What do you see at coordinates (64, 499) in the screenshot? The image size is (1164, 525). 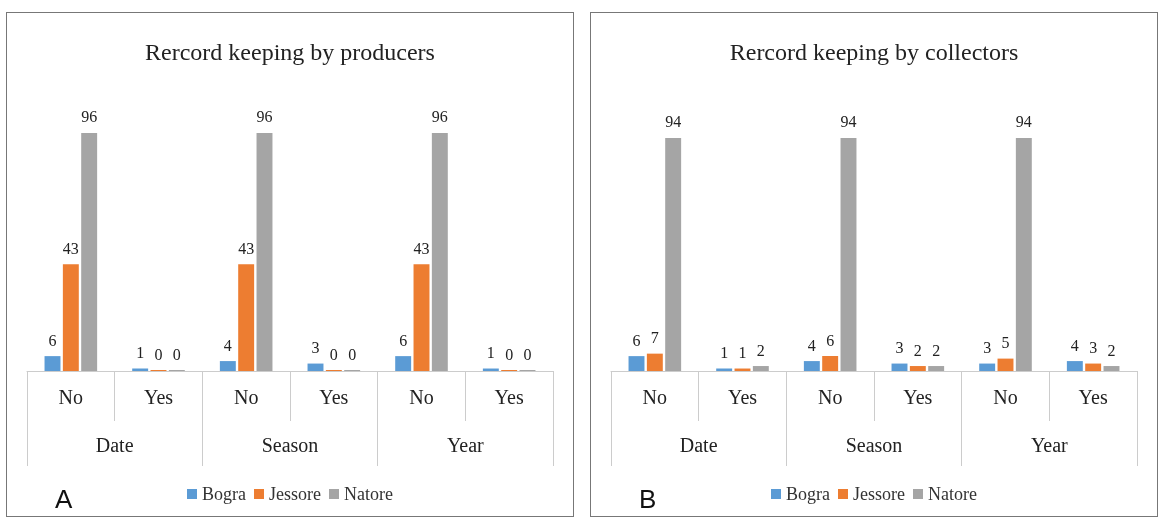 I see `text: A` at bounding box center [64, 499].